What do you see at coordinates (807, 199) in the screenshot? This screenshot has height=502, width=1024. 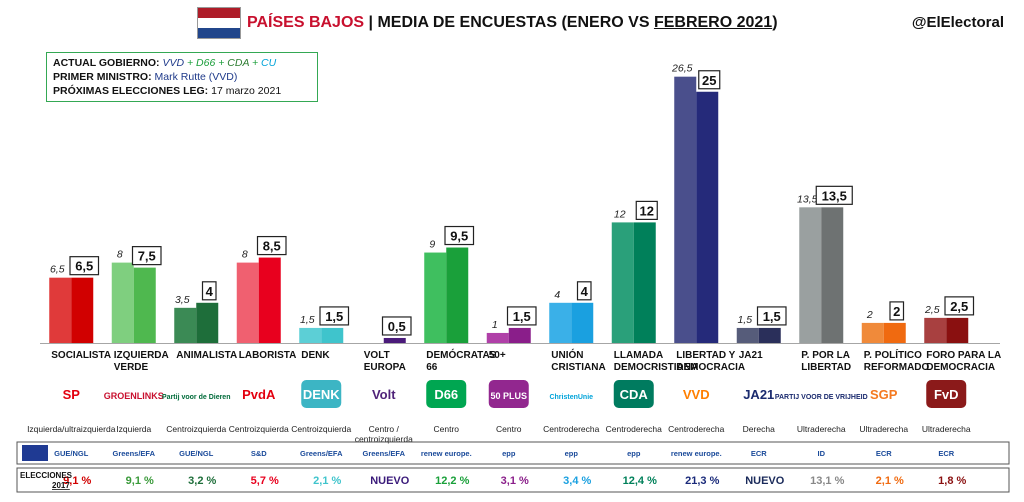 I see `data-label-enero: 13,5` at bounding box center [807, 199].